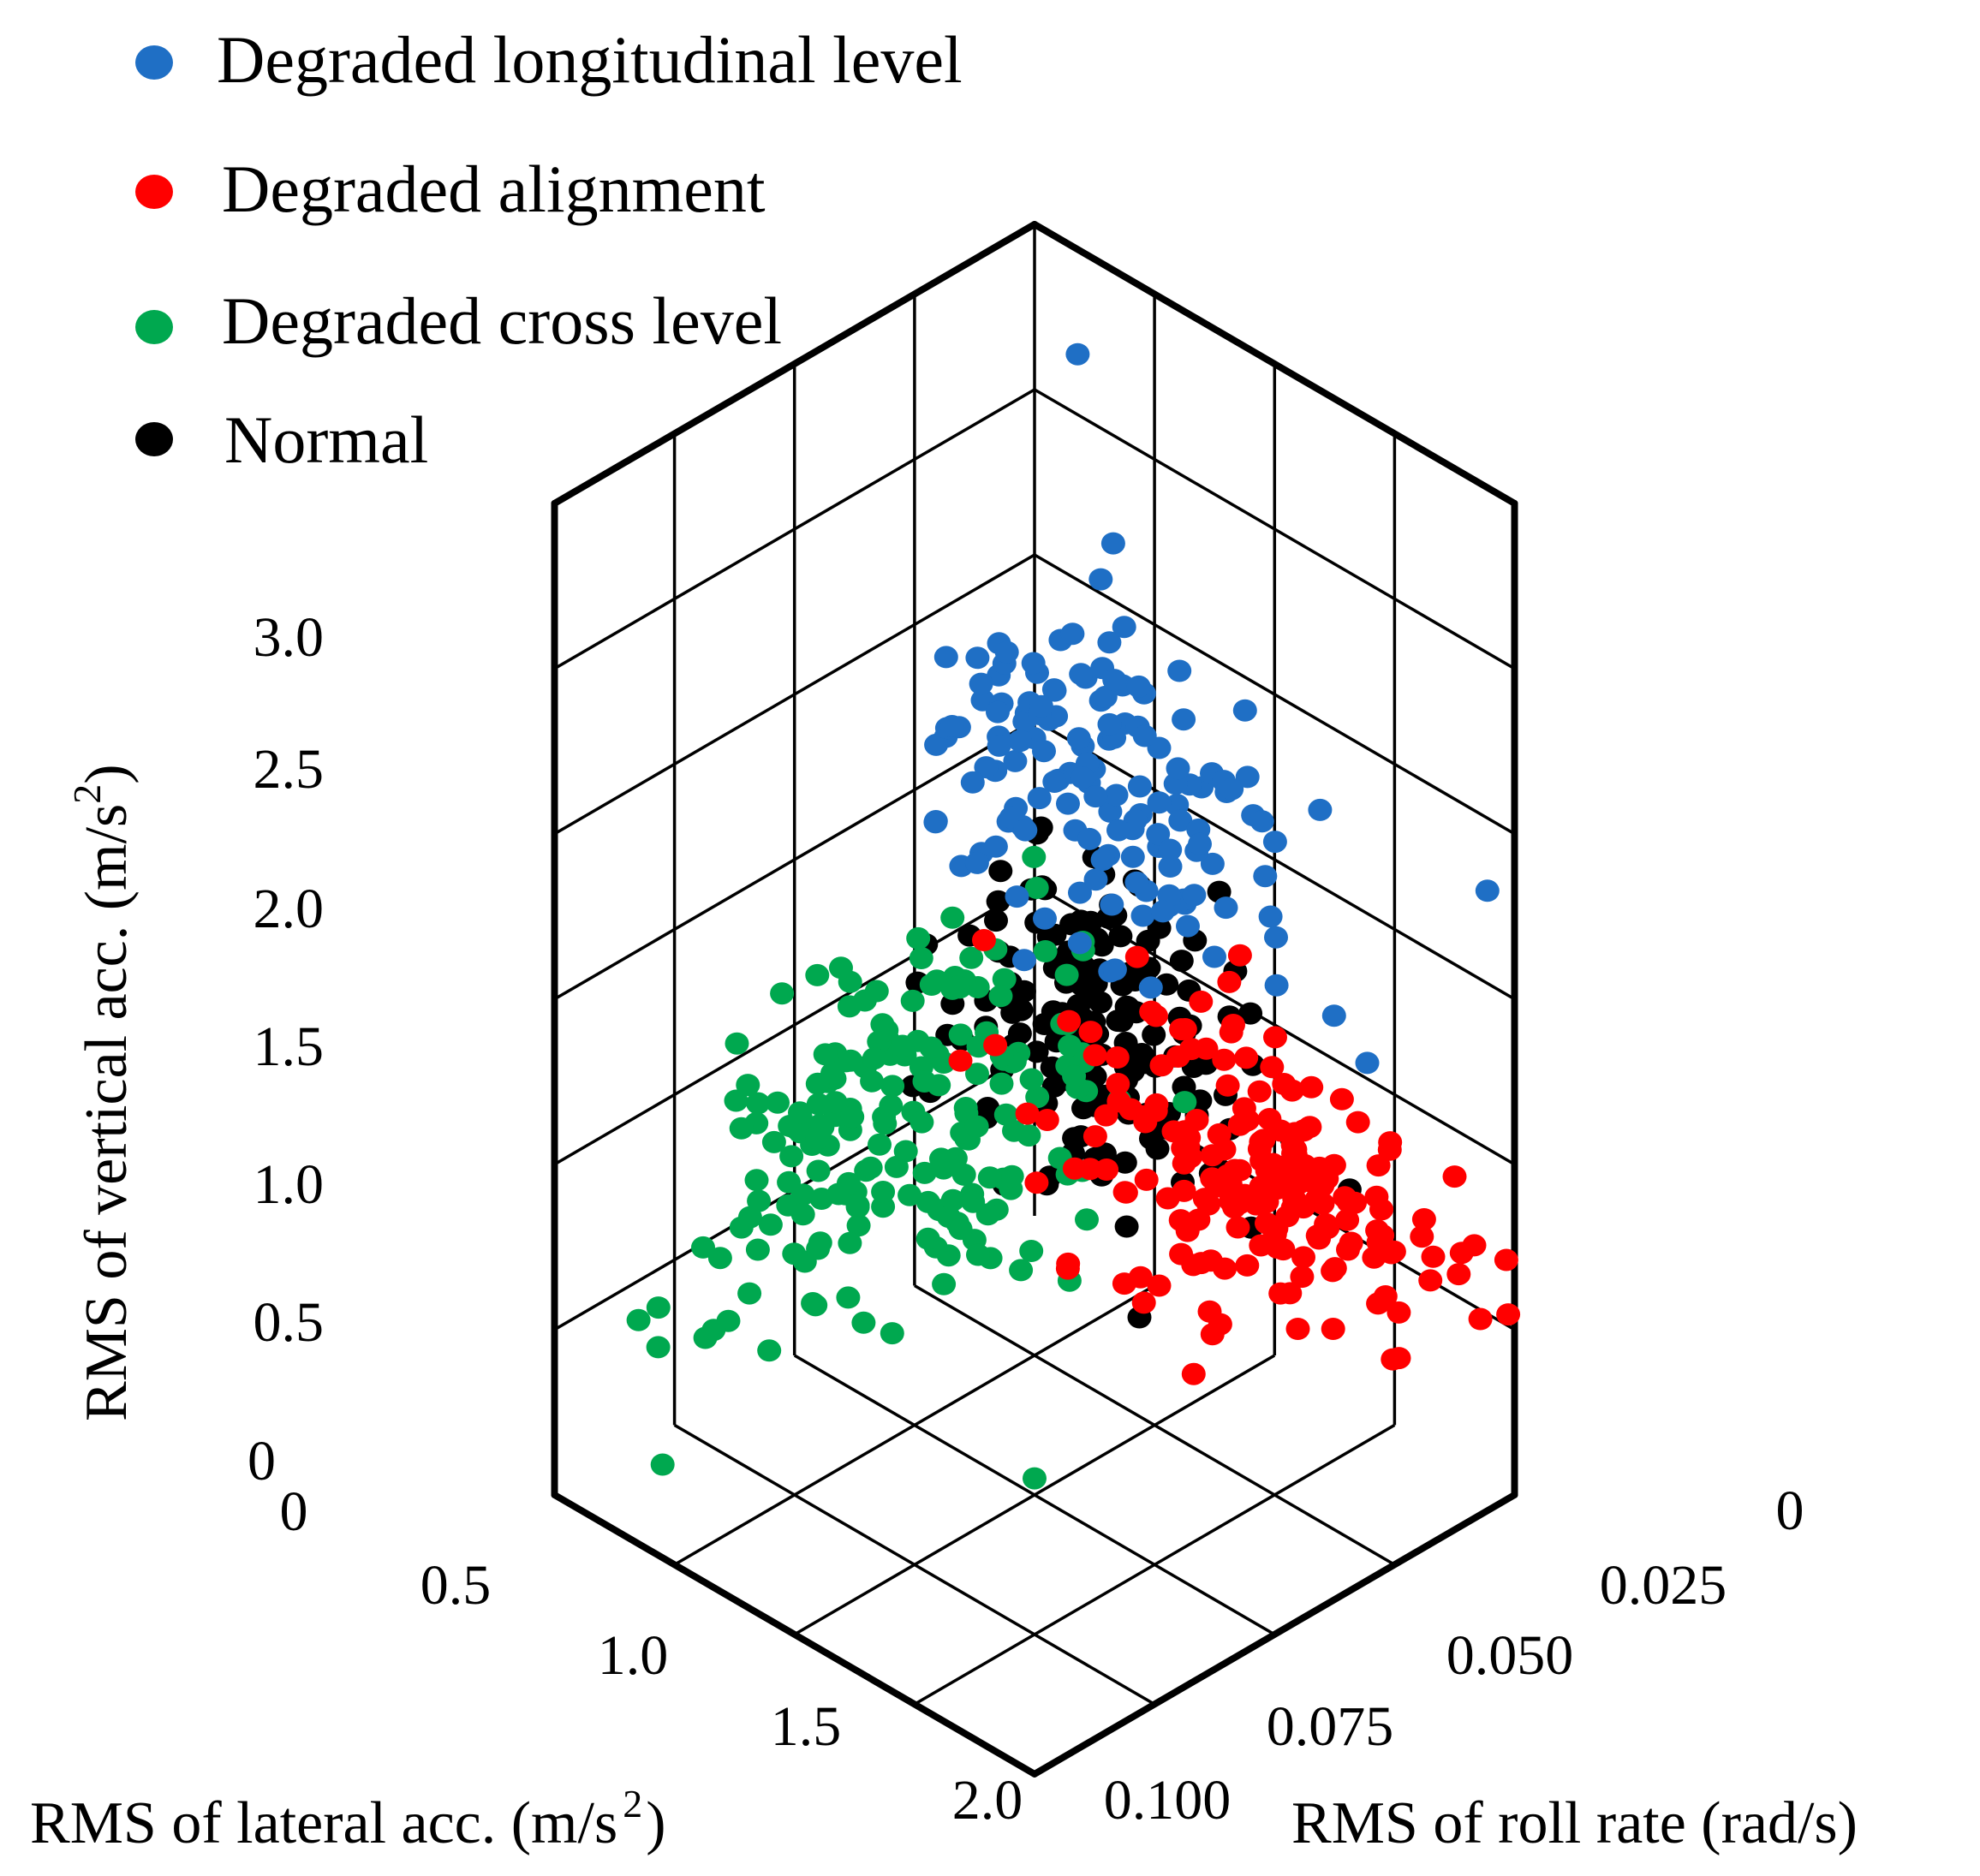 The width and height of the screenshot is (1980, 1876). What do you see at coordinates (1574, 1823) in the screenshot?
I see `y-axis-title: RMS of roll rate (rad/s)` at bounding box center [1574, 1823].